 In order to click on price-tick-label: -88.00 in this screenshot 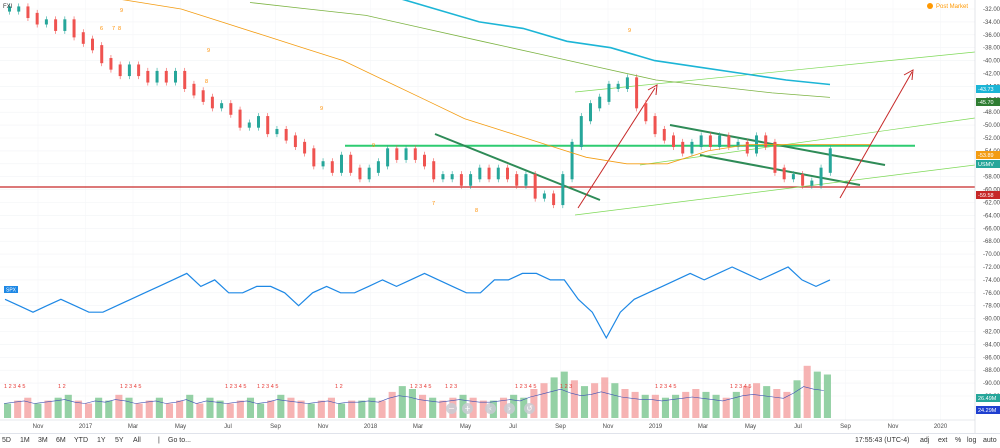, I will do `click(991, 371)`.